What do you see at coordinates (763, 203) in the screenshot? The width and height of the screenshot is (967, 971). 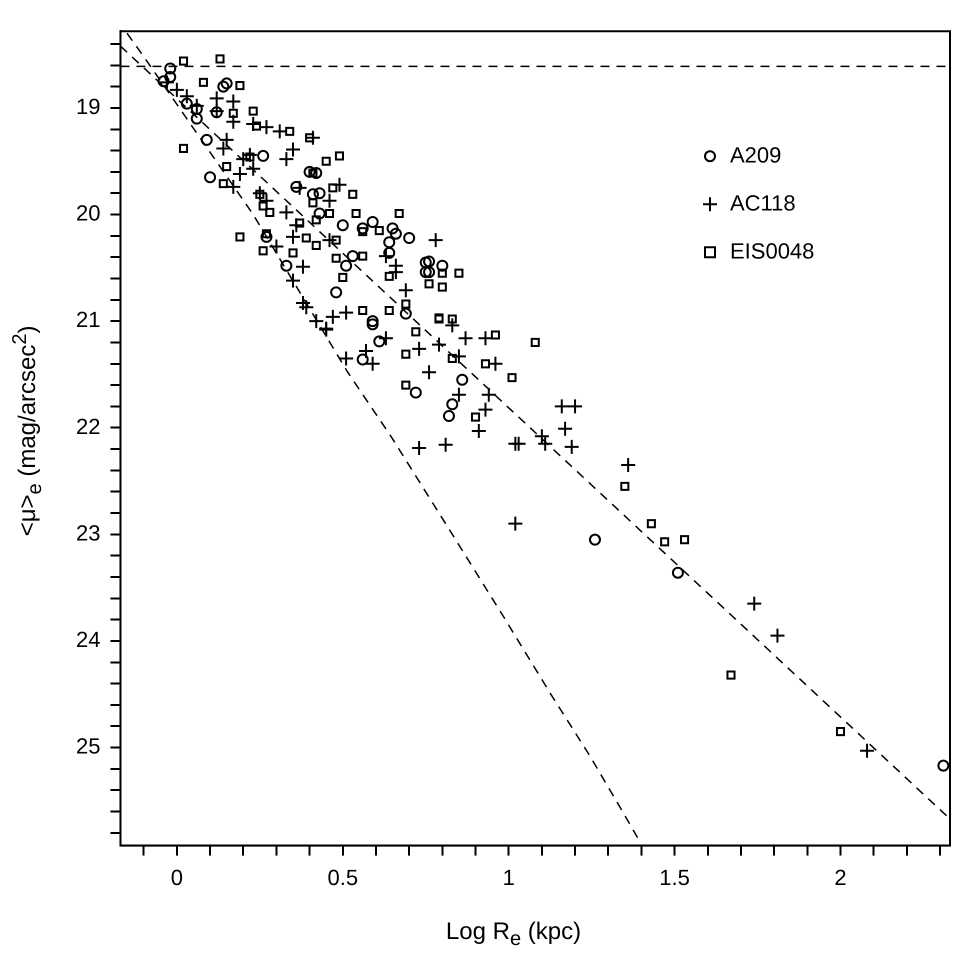 I see `legend-label: AC118` at bounding box center [763, 203].